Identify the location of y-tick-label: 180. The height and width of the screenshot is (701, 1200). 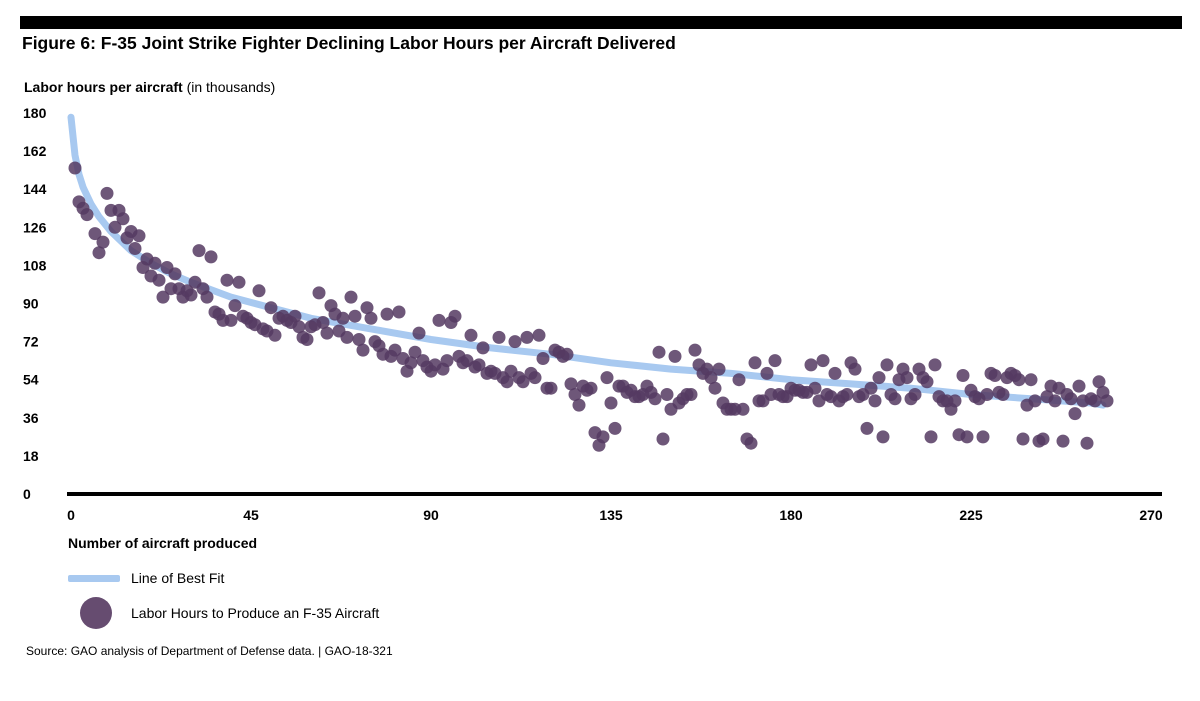
(35, 113).